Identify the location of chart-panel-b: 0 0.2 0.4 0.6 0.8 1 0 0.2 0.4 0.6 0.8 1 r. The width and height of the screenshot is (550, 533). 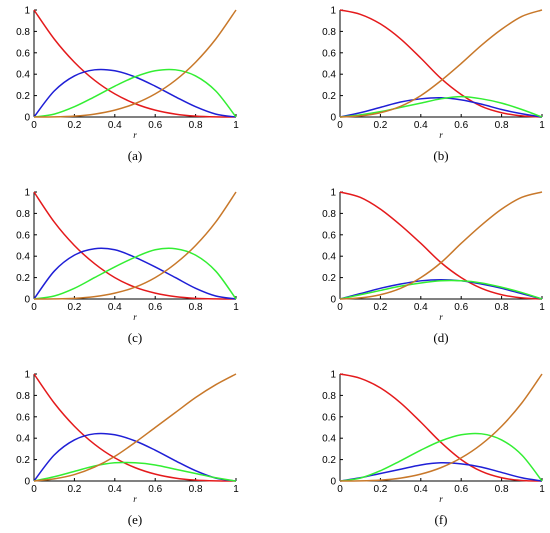
(433, 73).